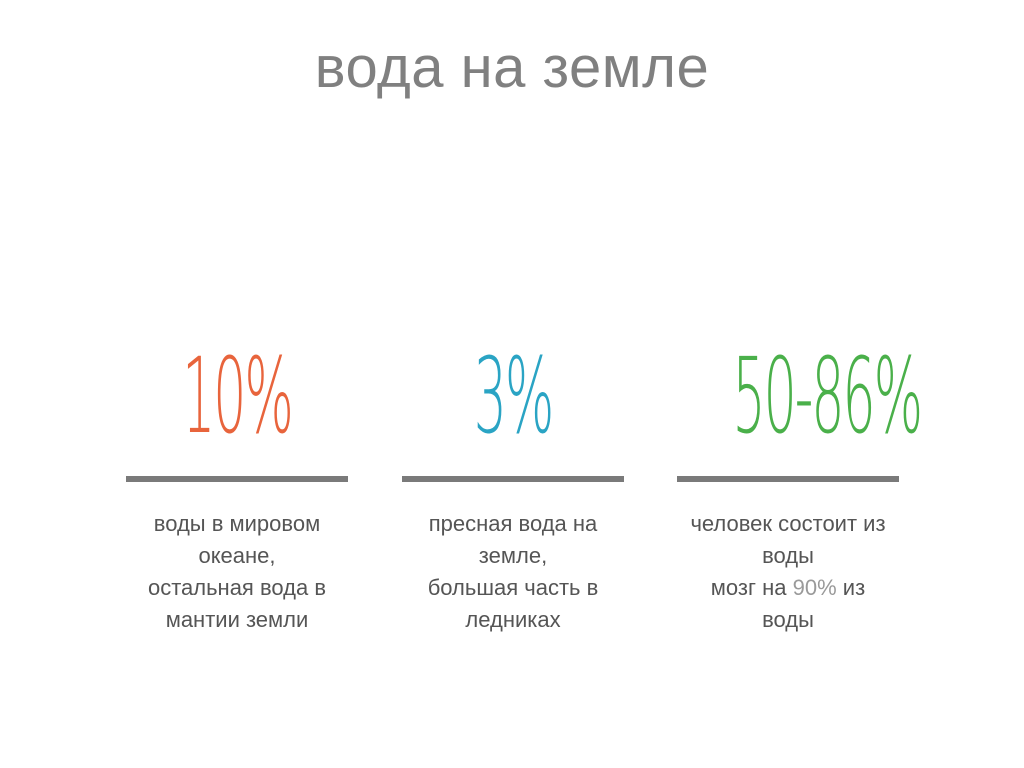 This screenshot has width=1024, height=768. Describe the element at coordinates (237, 555) in the screenshot. I see `description-line: океане,` at that location.